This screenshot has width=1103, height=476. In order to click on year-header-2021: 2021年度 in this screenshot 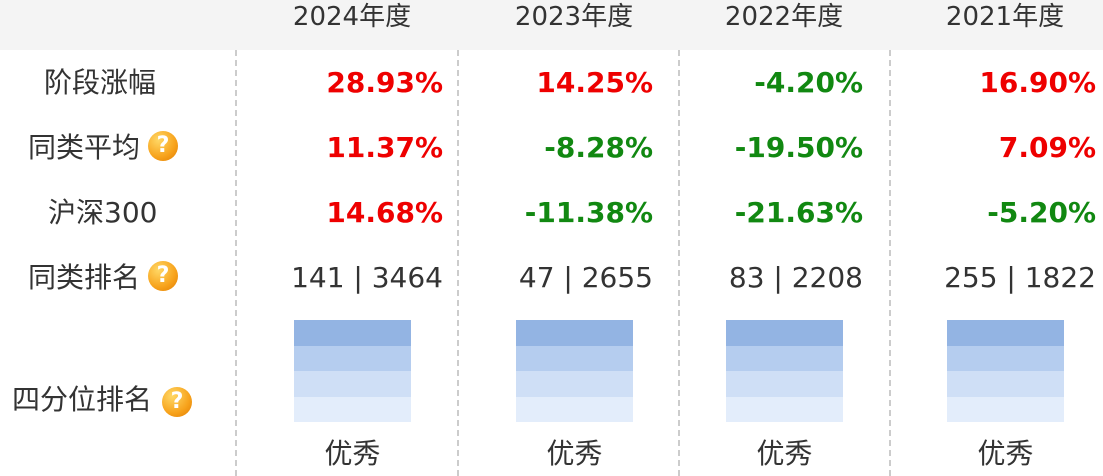, I will do `click(1005, 17)`.